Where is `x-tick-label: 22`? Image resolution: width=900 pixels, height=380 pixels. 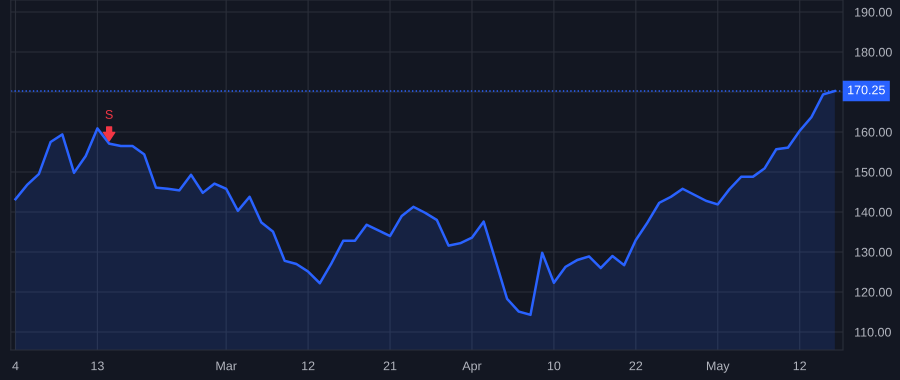
x-tick-label: 22 is located at coordinates (636, 365).